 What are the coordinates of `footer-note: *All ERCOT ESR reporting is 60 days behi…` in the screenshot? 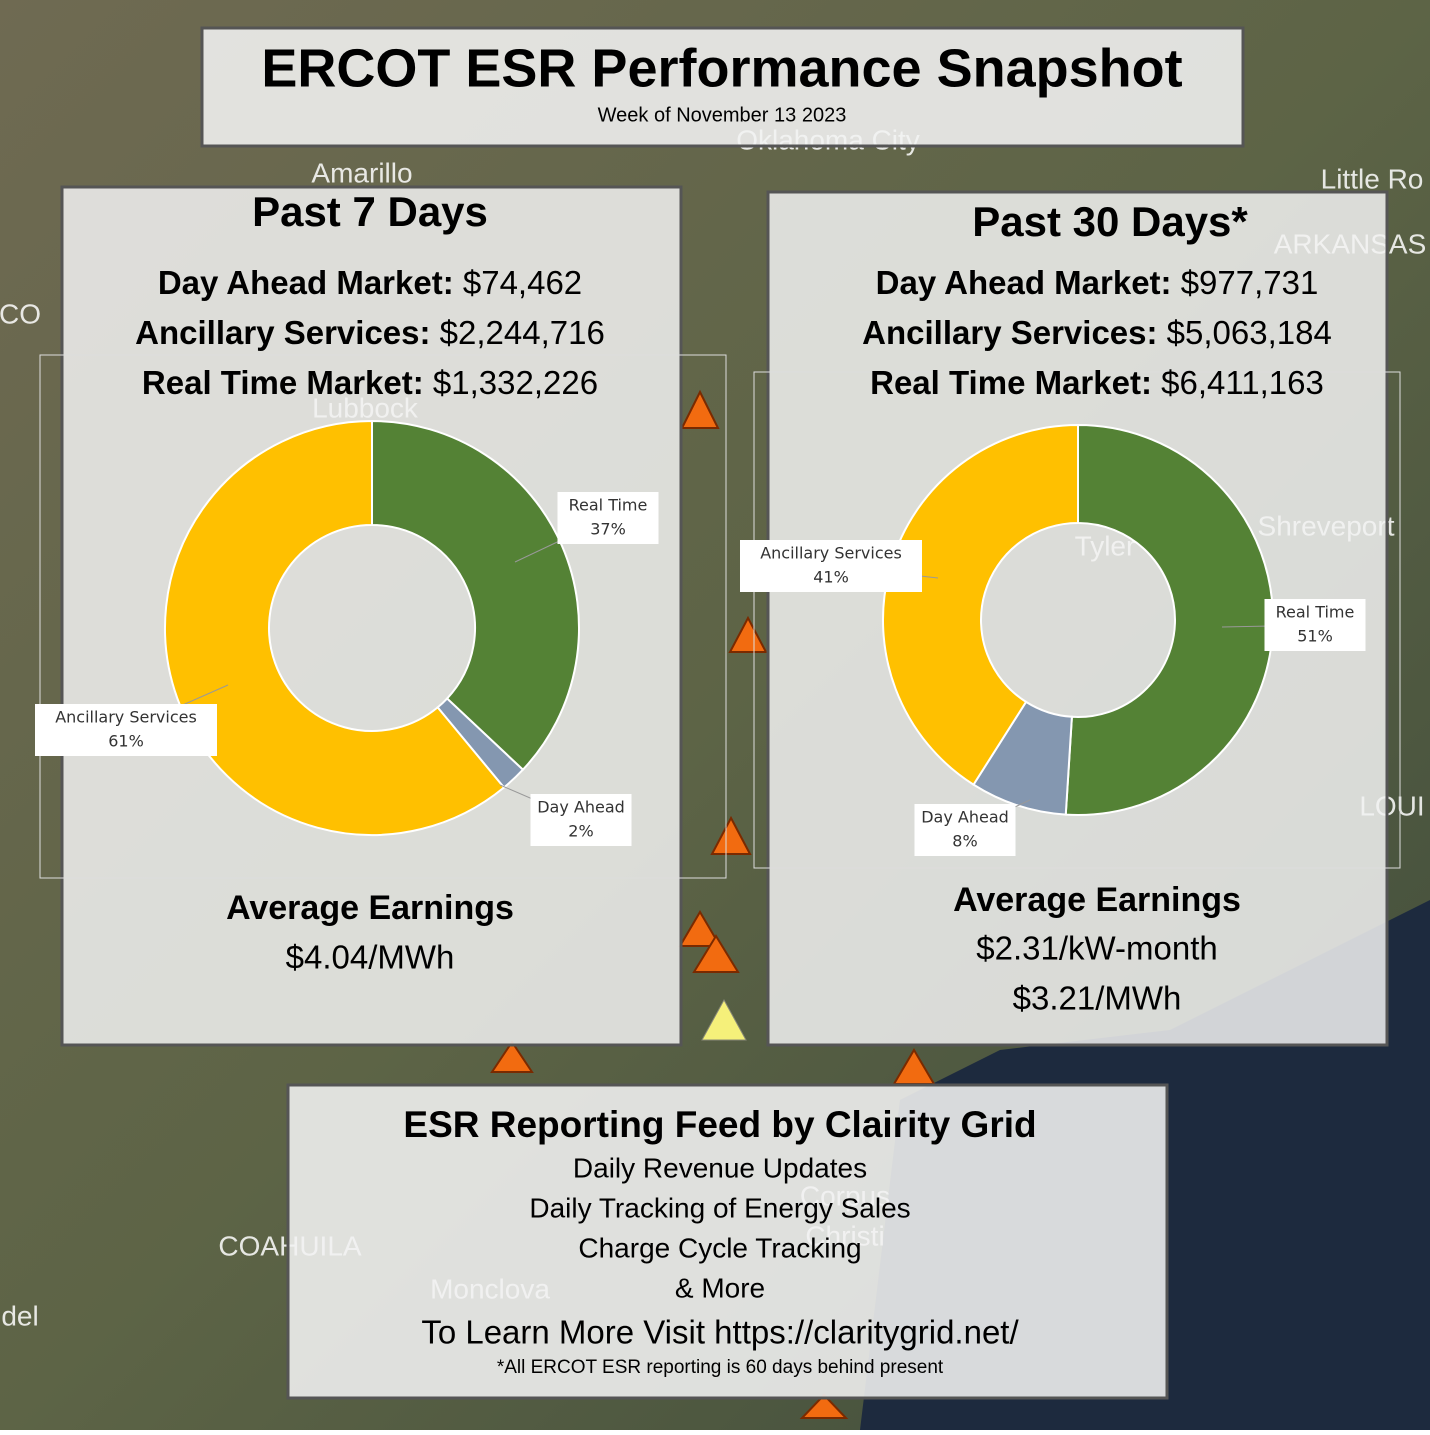 It's located at (720, 1367).